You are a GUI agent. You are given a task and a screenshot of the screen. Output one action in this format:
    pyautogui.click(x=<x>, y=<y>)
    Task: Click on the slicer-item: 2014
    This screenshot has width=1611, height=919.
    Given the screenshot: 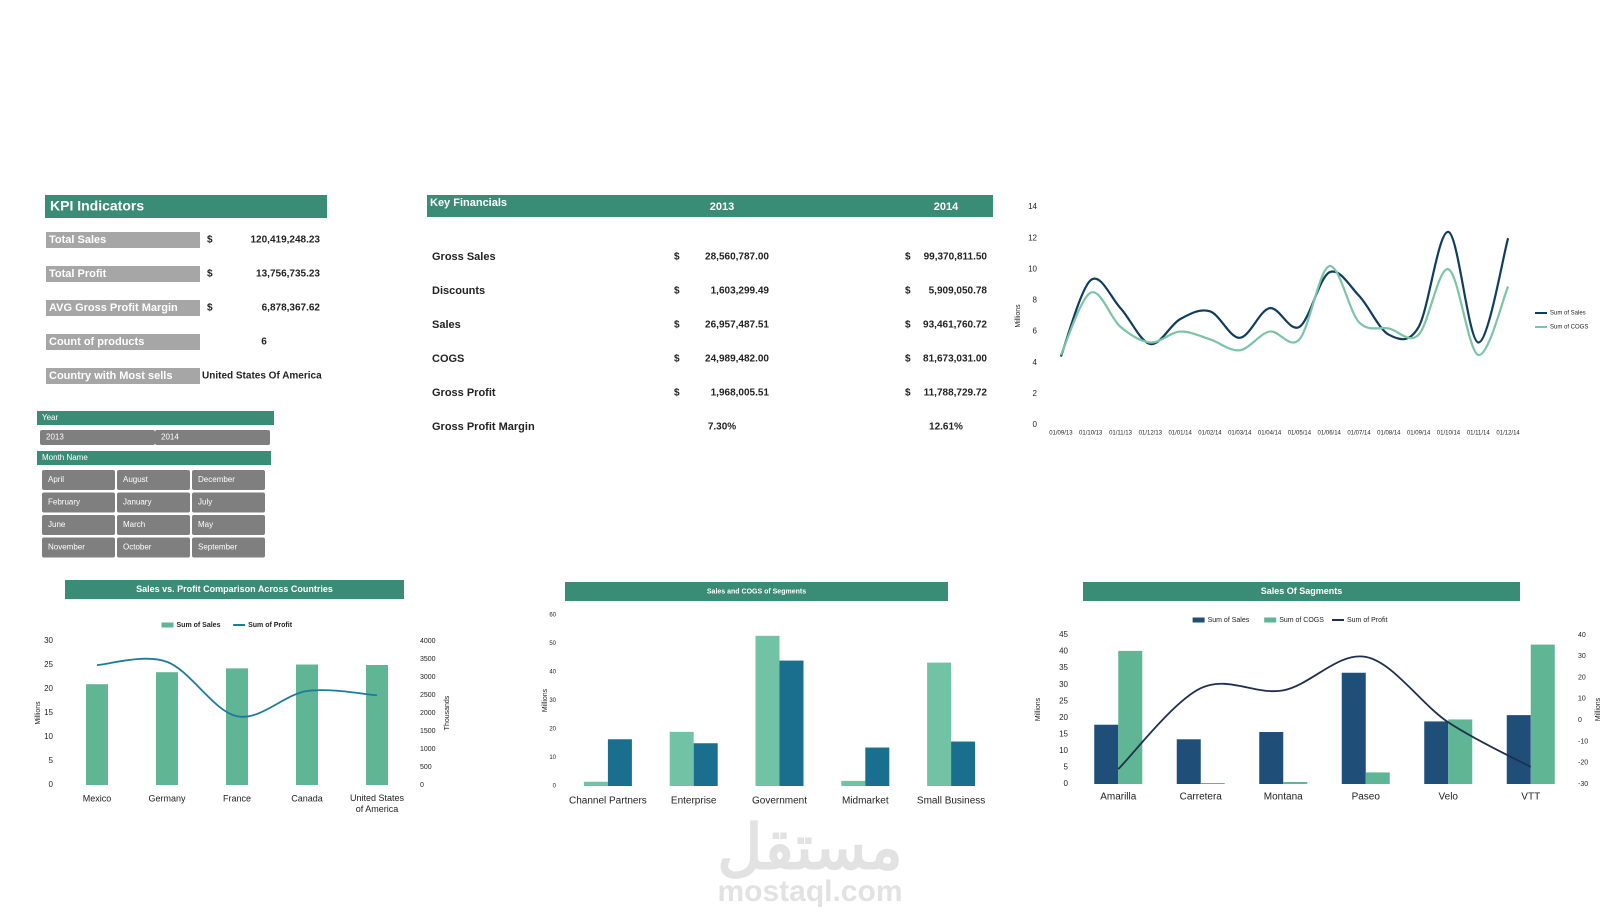 What is the action you would take?
    pyautogui.click(x=170, y=437)
    